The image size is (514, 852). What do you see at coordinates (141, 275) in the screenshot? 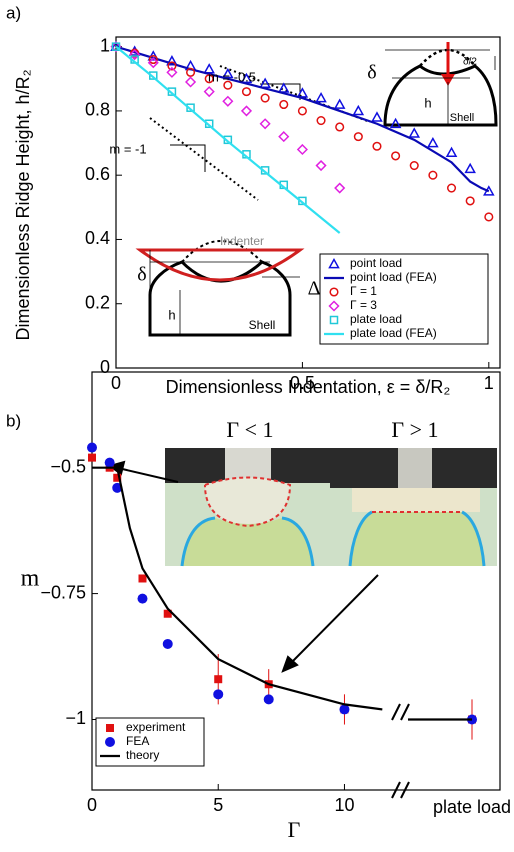
I see `annotation: δ` at bounding box center [141, 275].